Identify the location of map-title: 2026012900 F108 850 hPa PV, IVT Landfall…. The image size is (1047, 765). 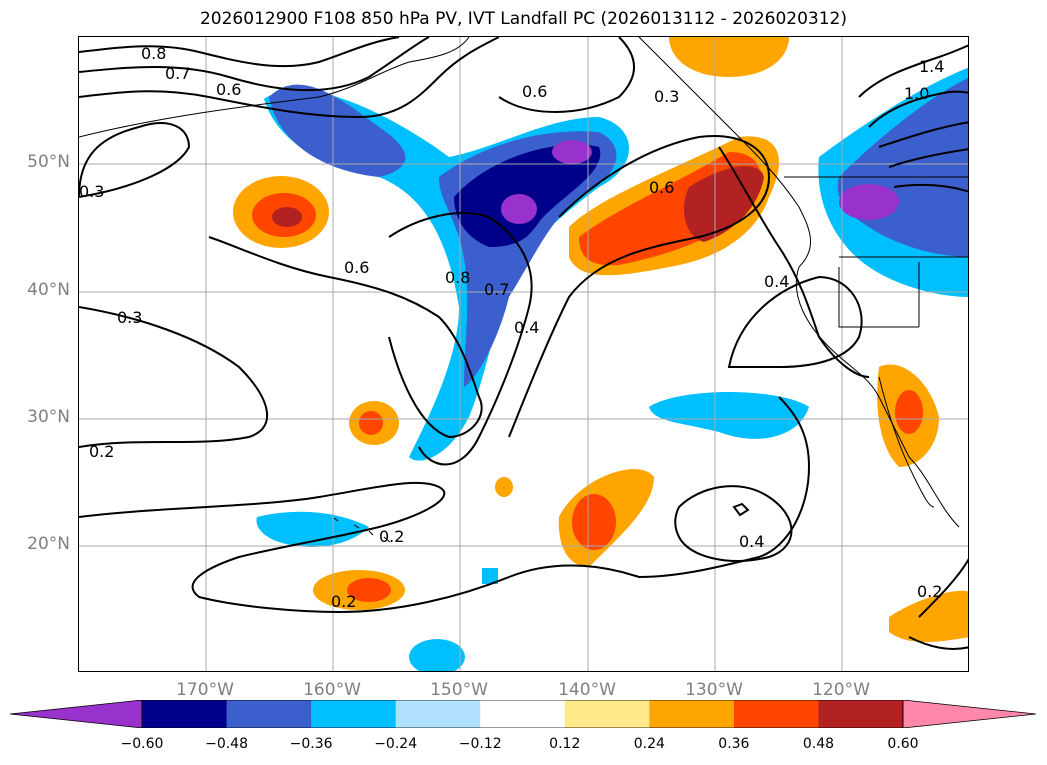
(523, 19).